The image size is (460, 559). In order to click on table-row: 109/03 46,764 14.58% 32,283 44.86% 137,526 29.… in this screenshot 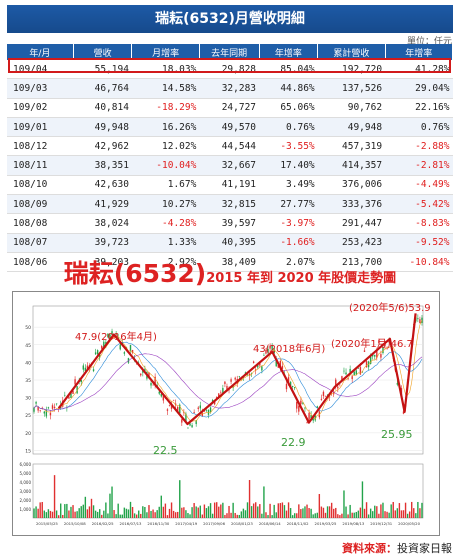, I will do `click(230, 88)`.